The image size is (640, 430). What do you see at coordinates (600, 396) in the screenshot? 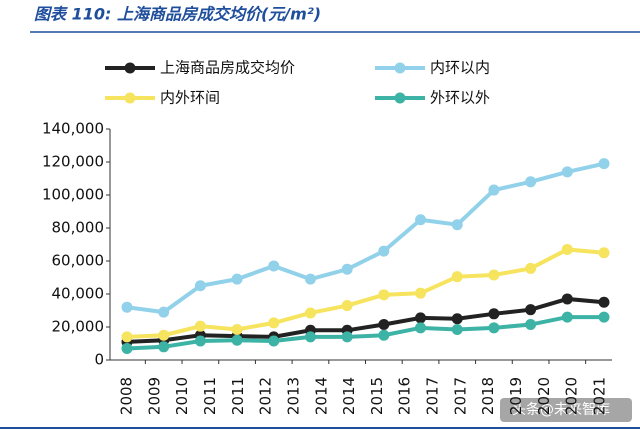
I see `x-tick-label: 2021` at bounding box center [600, 396].